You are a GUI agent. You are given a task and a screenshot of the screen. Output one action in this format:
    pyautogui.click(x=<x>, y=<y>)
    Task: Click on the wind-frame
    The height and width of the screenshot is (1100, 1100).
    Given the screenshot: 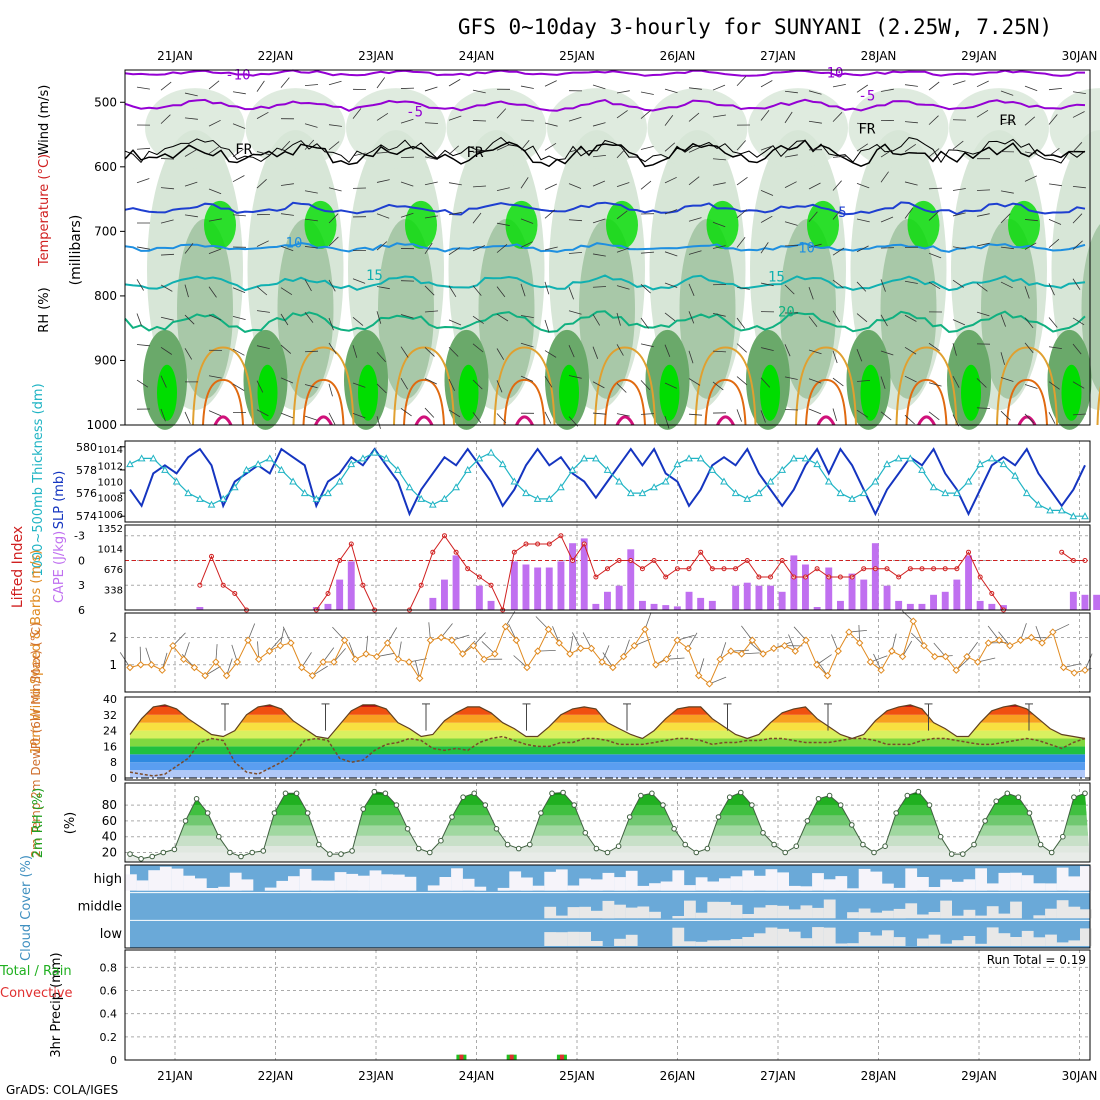 What is the action you would take?
    pyautogui.click(x=607, y=652)
    